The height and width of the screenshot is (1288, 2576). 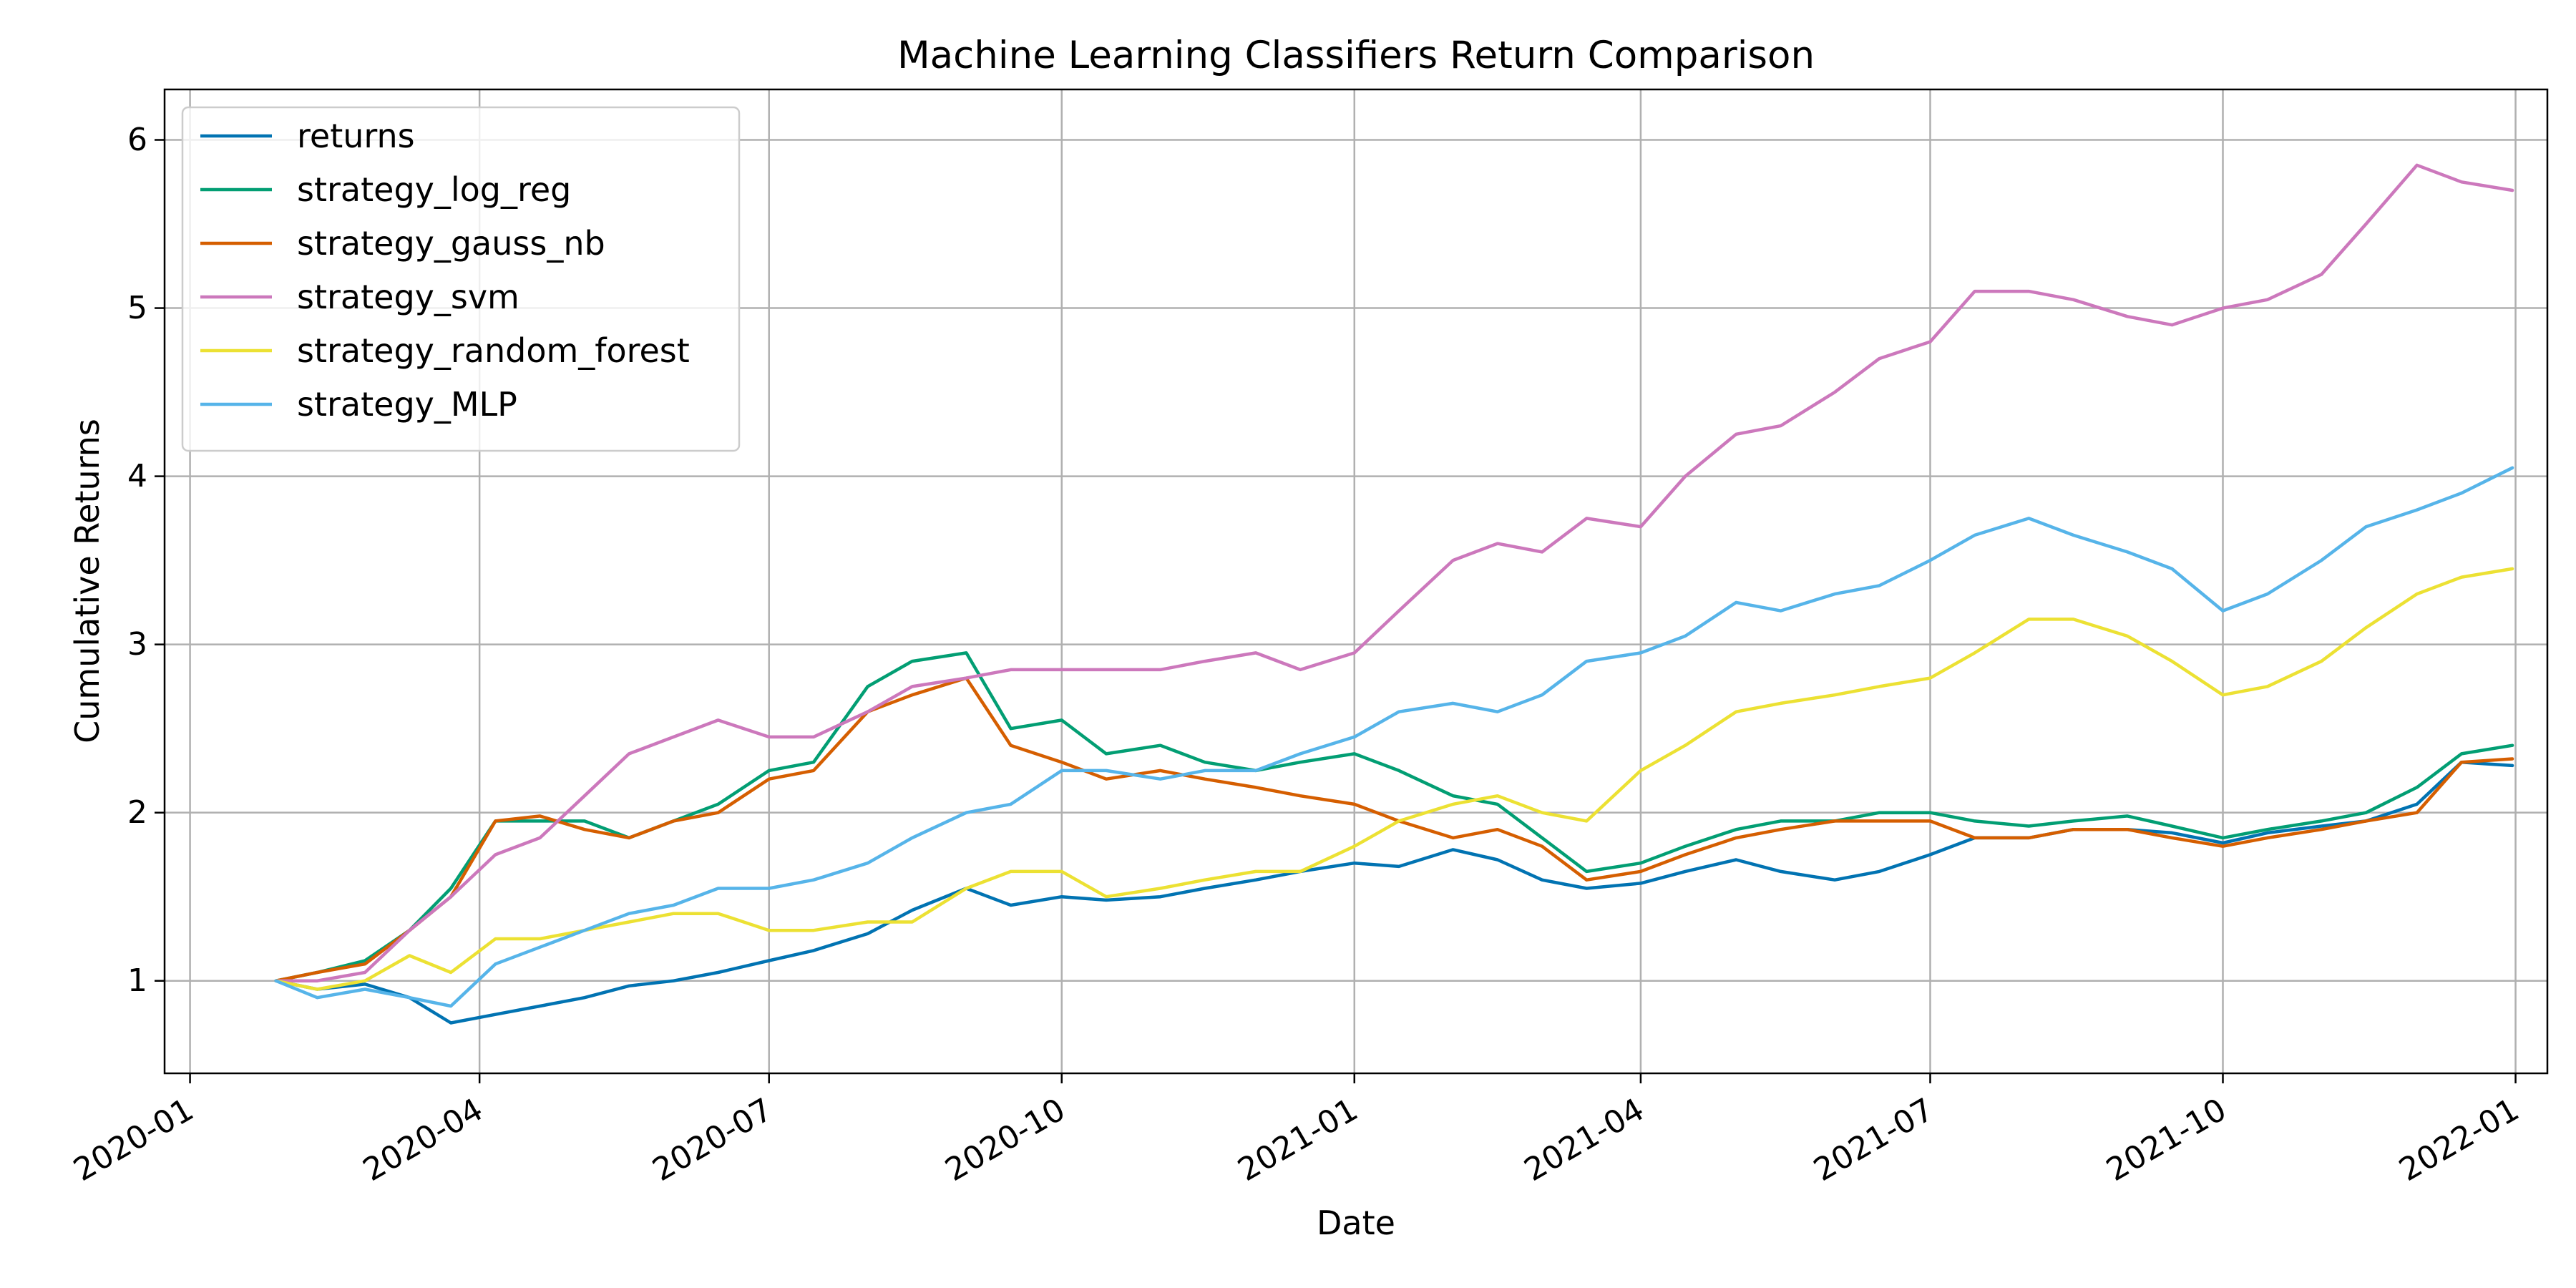 What do you see at coordinates (87, 581) in the screenshot?
I see `y-axis-label: Cumulative Returns` at bounding box center [87, 581].